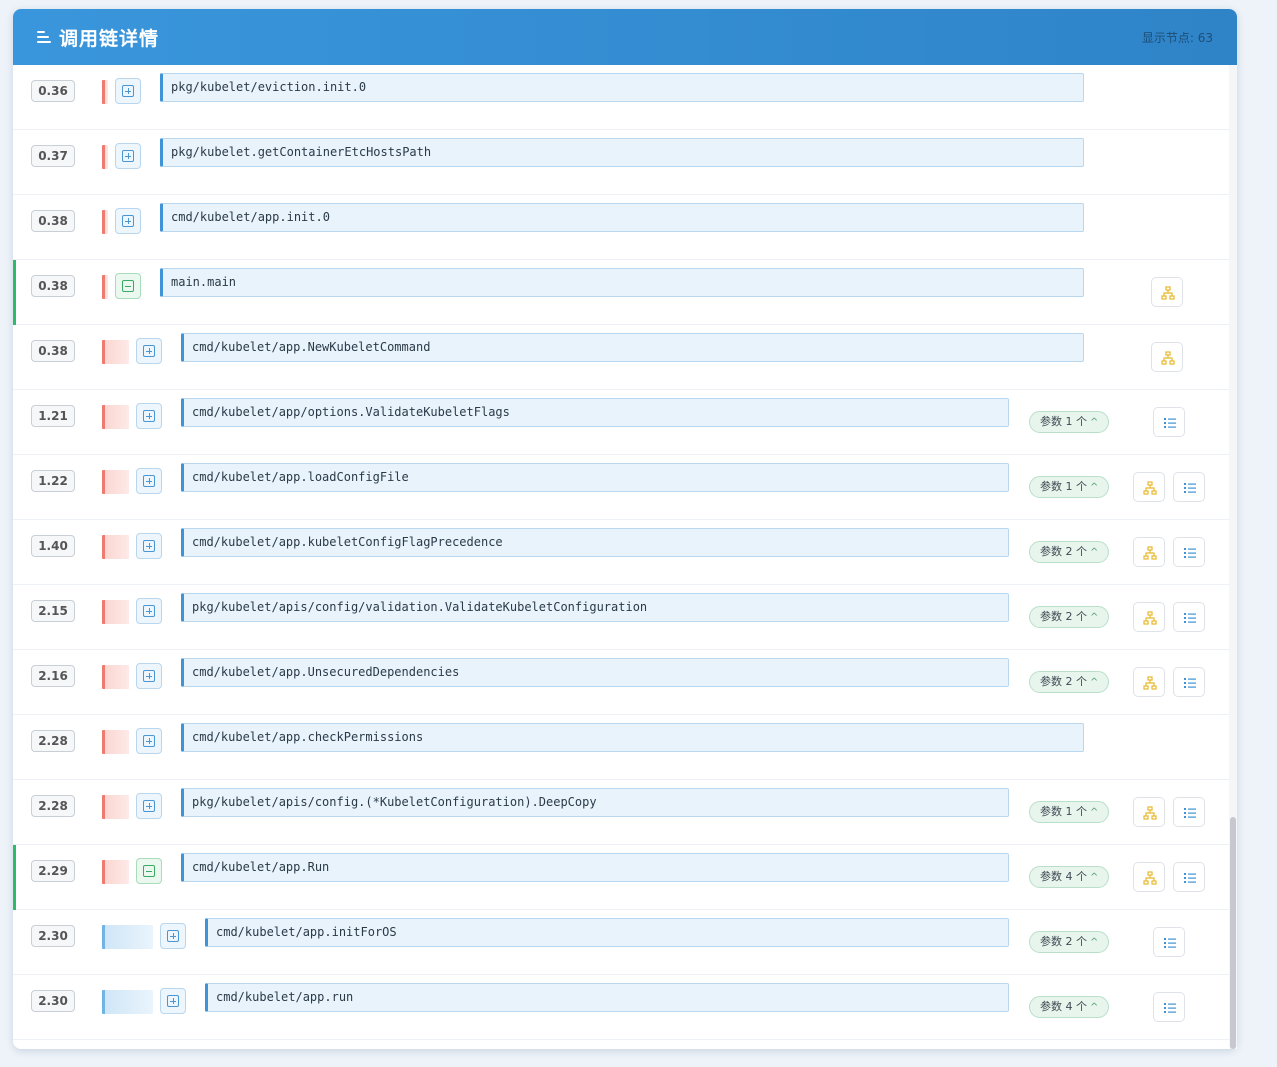  Describe the element at coordinates (622, 87) in the screenshot. I see `function-name: pkg/kubelet/eviction.init.0` at that location.